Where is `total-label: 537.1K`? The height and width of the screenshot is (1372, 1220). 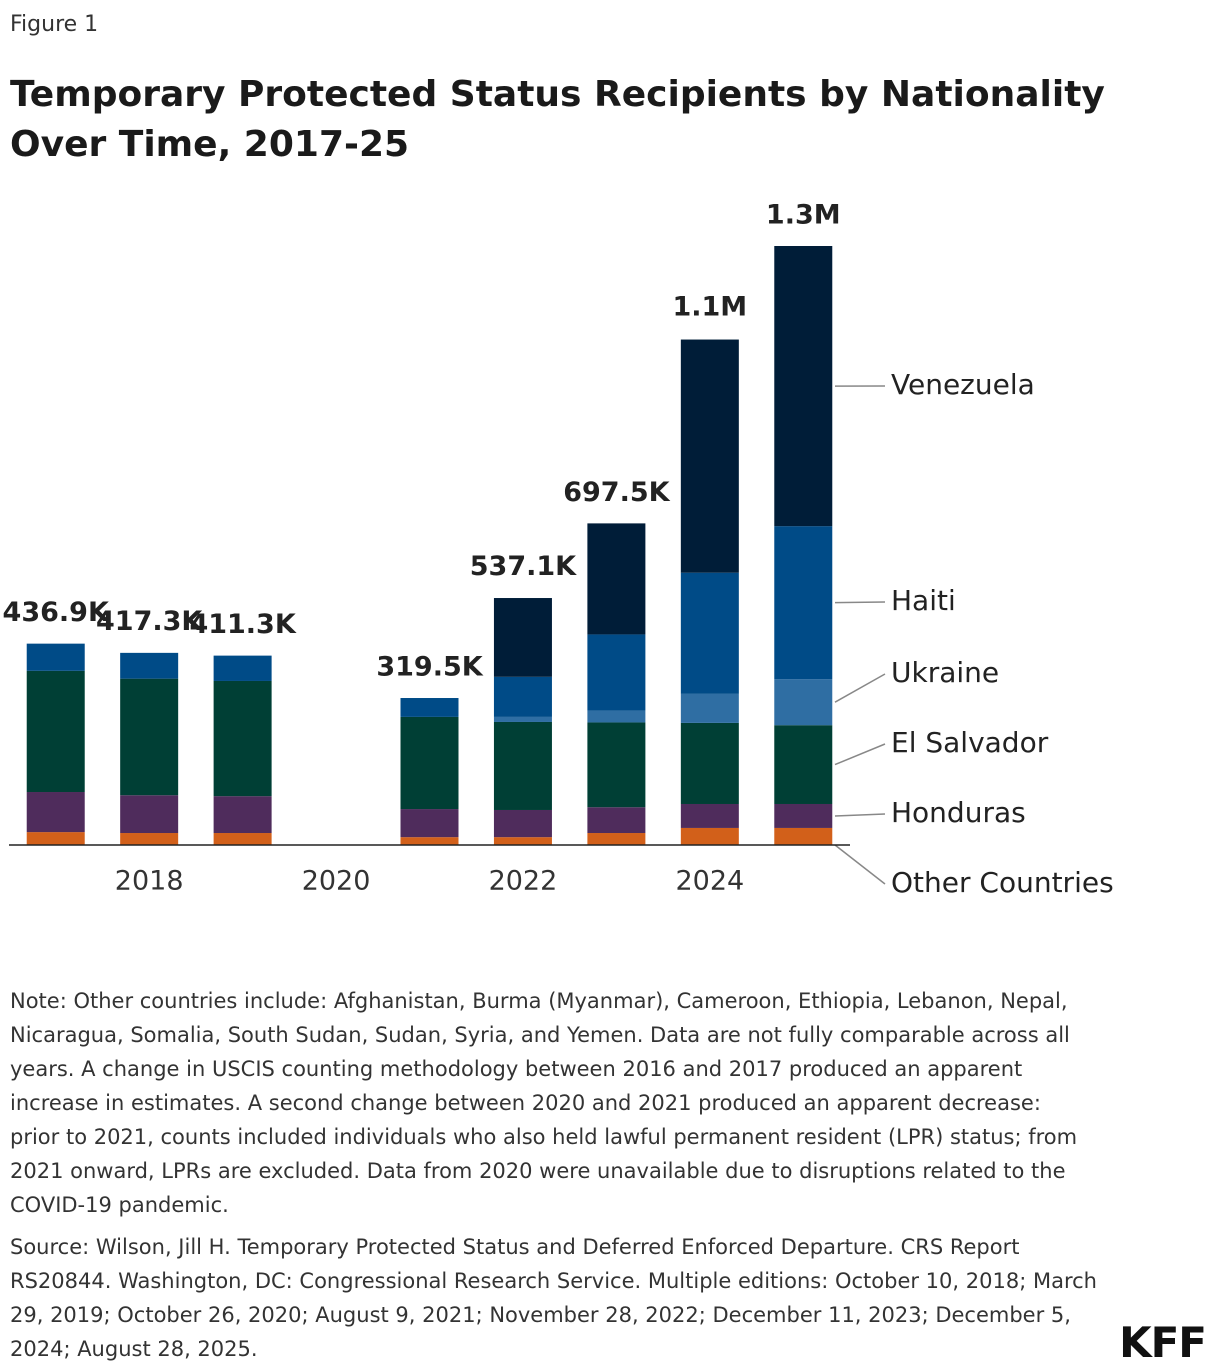 total-label: 537.1K is located at coordinates (523, 566).